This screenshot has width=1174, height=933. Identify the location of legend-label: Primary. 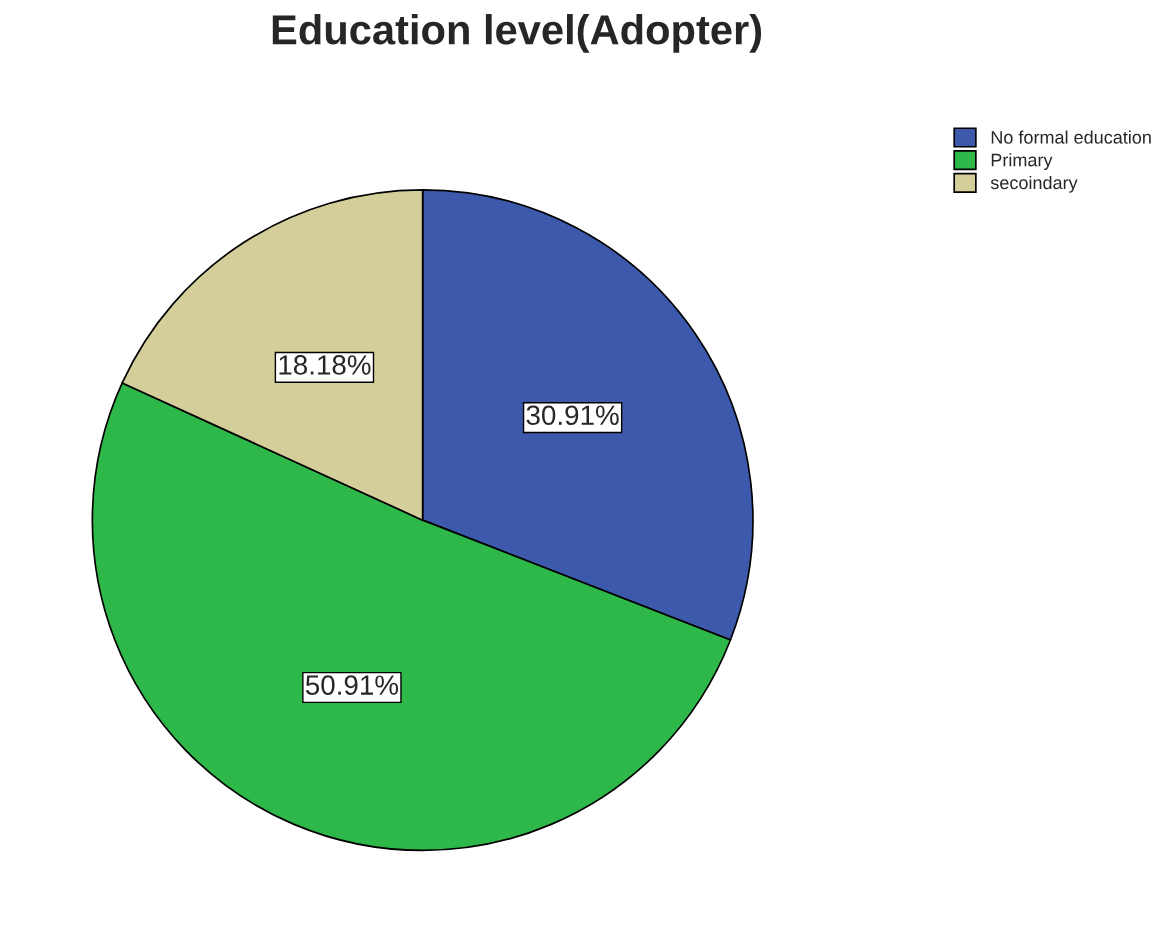
(1022, 162).